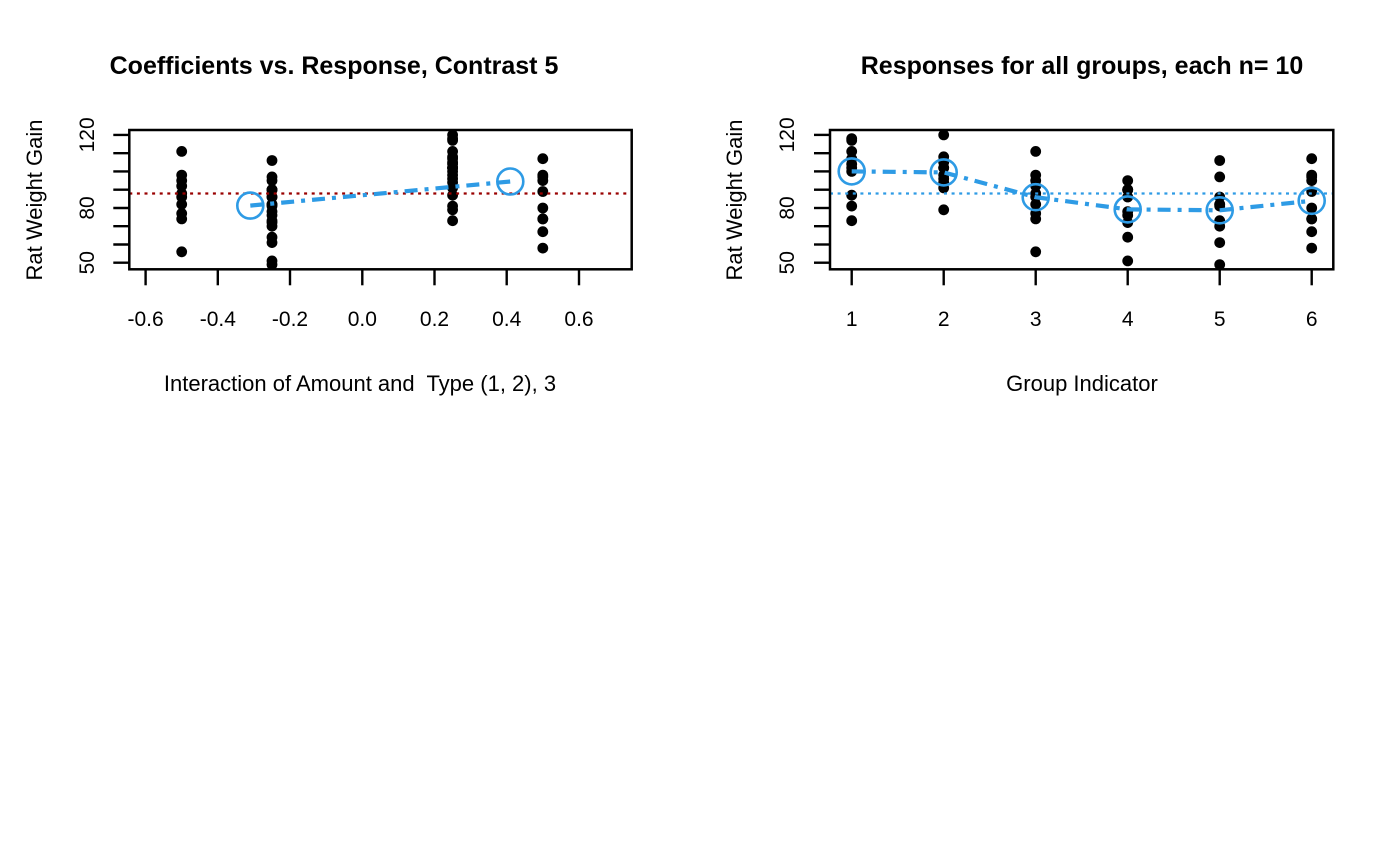 Image resolution: width=1400 pixels, height=866 pixels. I want to click on x-tick-label: 0.4, so click(507, 319).